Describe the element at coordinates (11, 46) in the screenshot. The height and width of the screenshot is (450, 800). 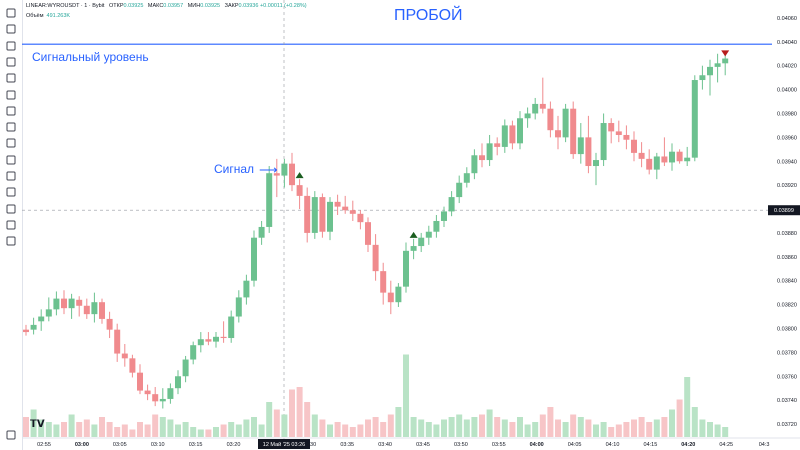
I see `fib-icon` at that location.